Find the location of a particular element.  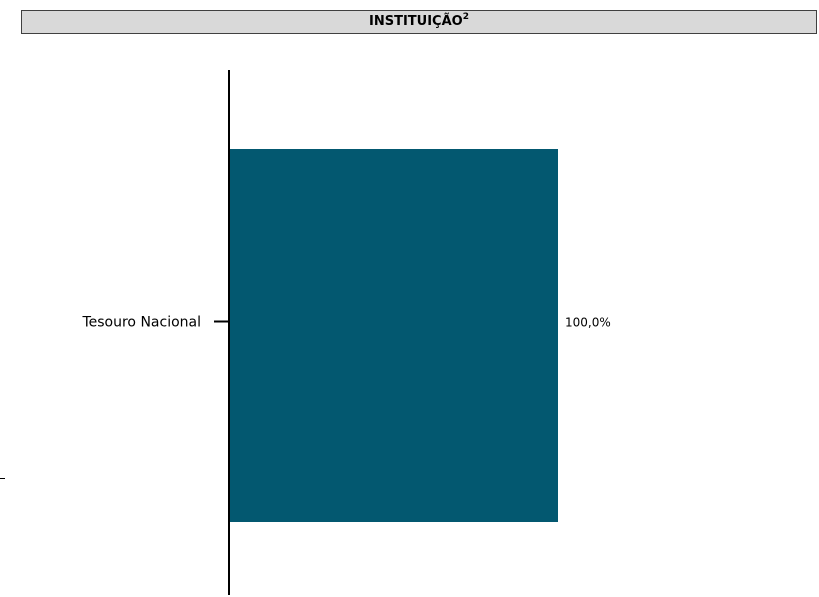

data-label-0: 100,0% is located at coordinates (588, 323).